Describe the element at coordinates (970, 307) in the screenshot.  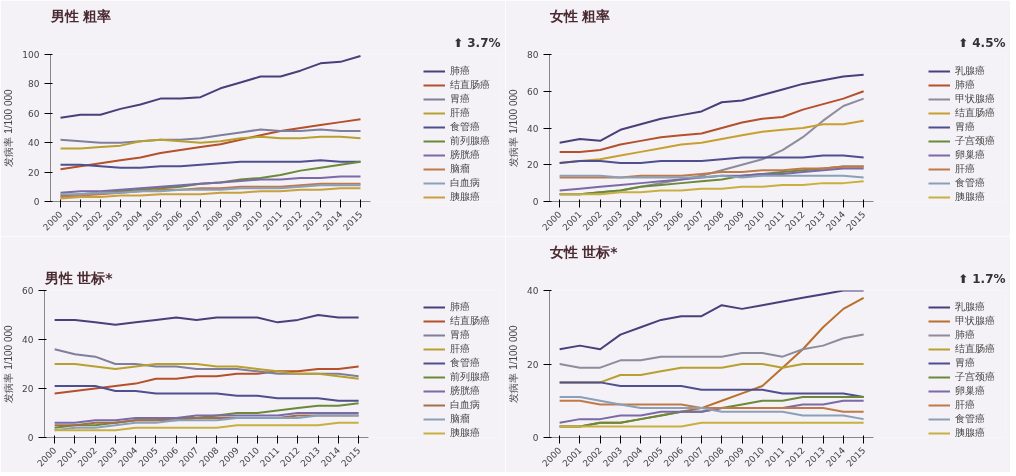
I see `text: 乳腺癌` at that location.